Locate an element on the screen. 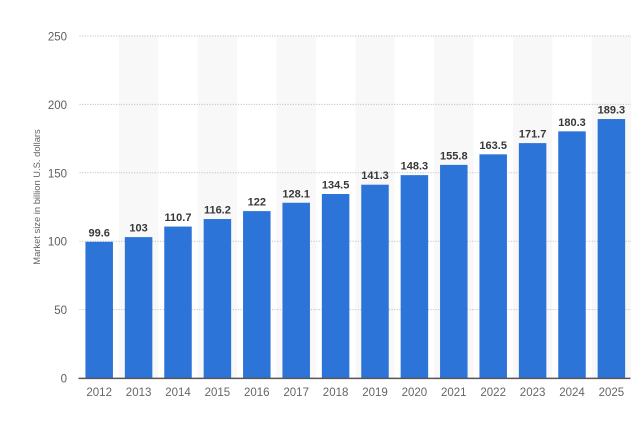 The height and width of the screenshot is (422, 640). svg-text: 2015 is located at coordinates (218, 393).